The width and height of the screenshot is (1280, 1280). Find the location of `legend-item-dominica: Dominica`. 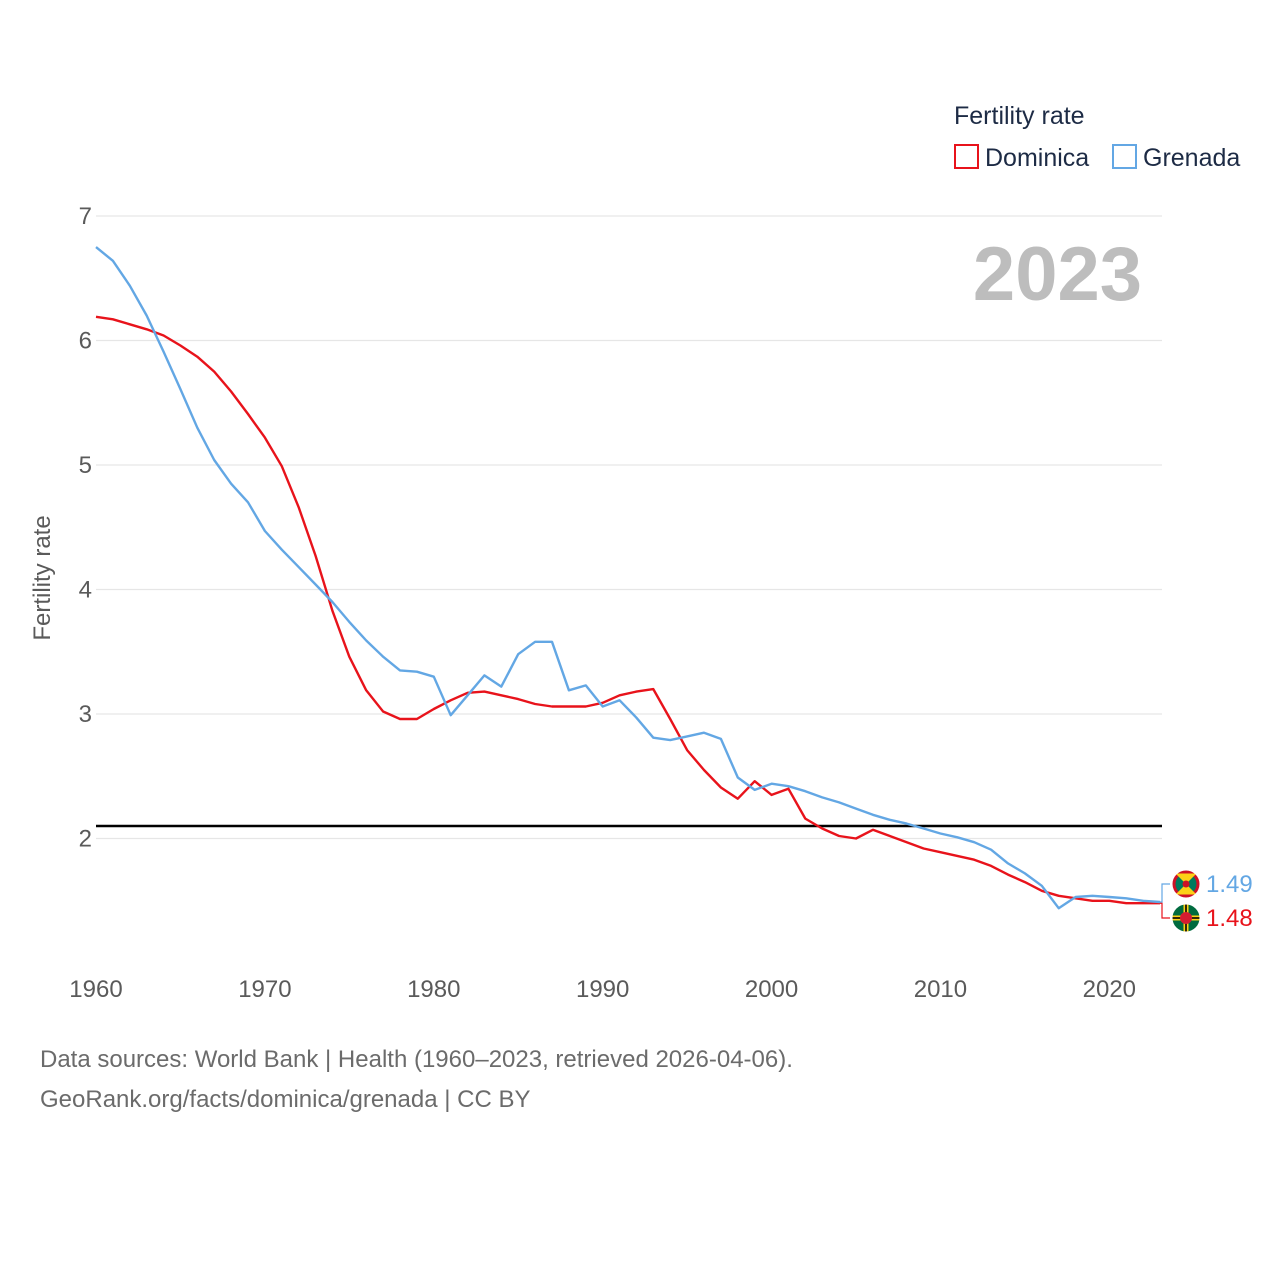

legend-item-dominica: Dominica is located at coordinates (1021, 158).